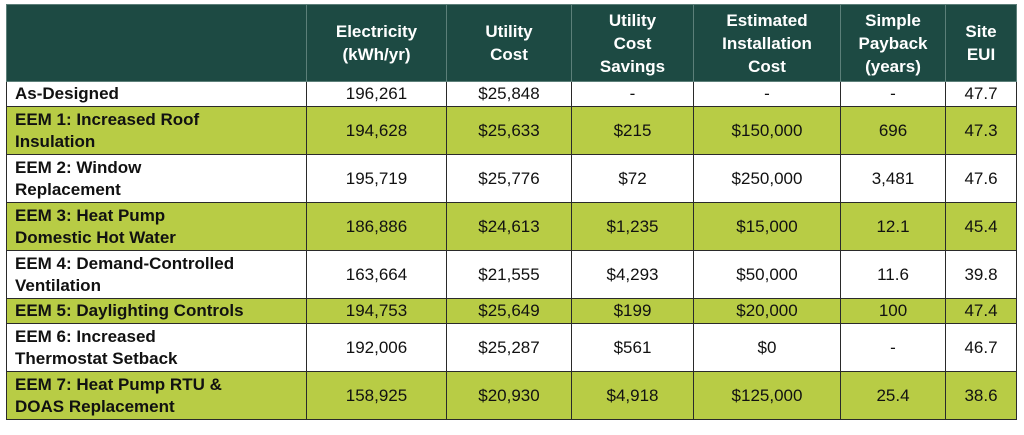  I want to click on table-row-as-designed: As-Designed 196,261 $25,848 - - - 47.7, so click(511, 94).